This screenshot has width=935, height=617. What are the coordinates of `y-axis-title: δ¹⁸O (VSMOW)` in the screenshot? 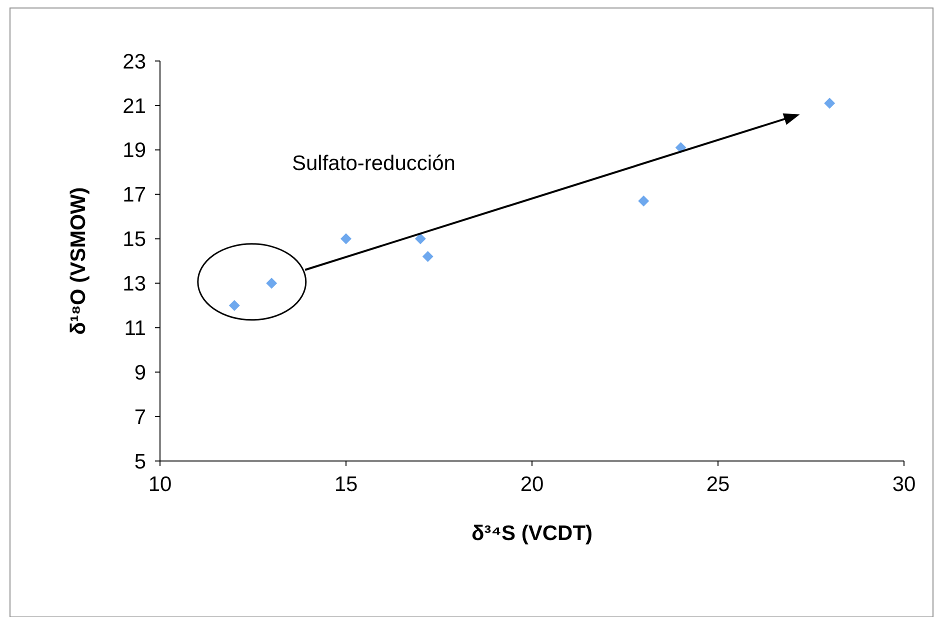 It's located at (78, 261).